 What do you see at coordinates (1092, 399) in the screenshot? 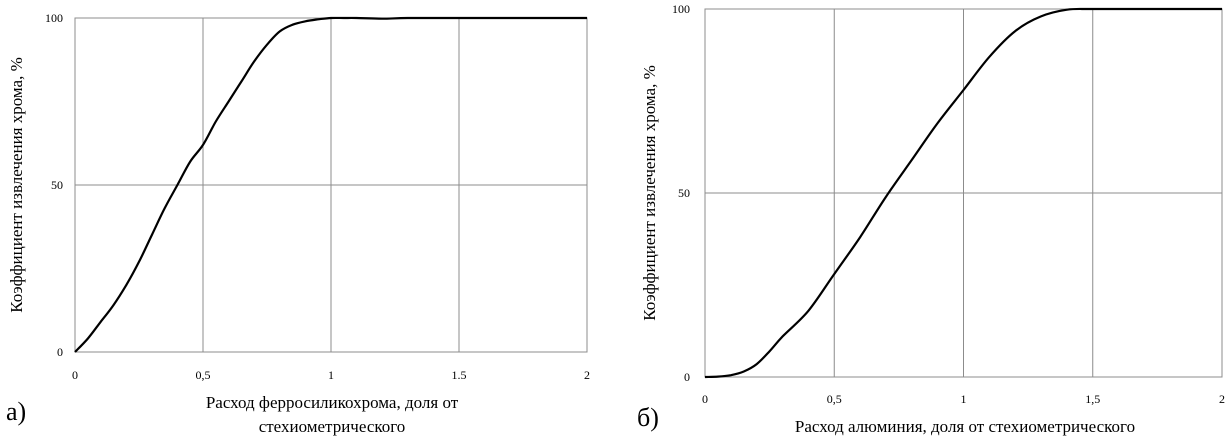
I see `x-tick-label: 1,5` at bounding box center [1092, 399].